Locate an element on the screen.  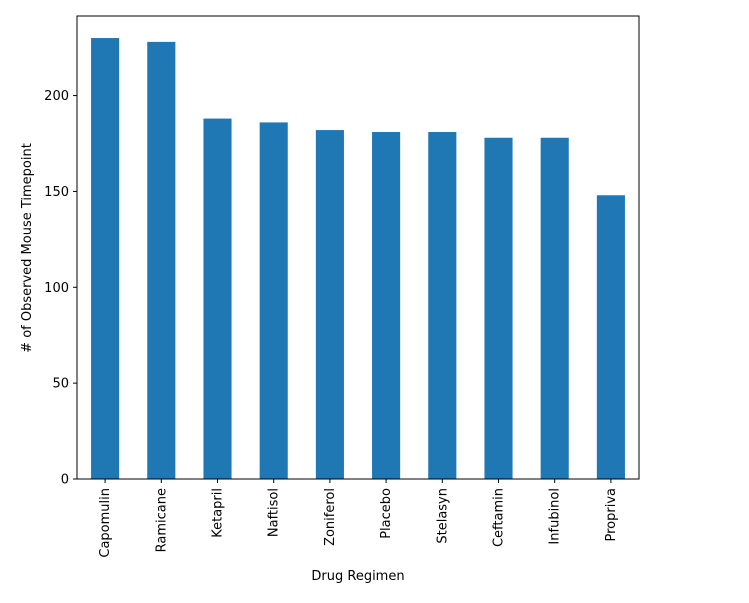
x-tick-label: Ceftamin is located at coordinates (499, 517).